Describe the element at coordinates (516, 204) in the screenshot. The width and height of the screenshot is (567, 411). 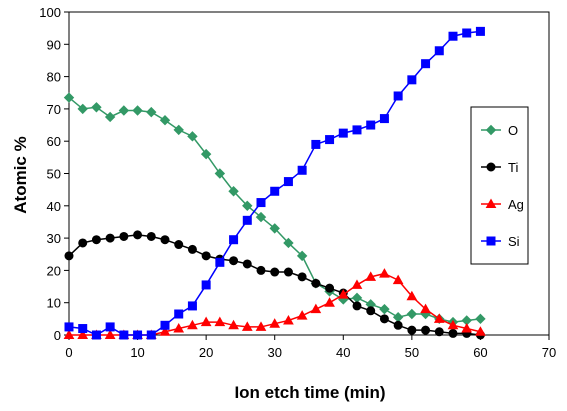
I see `legend-label: Ag` at that location.